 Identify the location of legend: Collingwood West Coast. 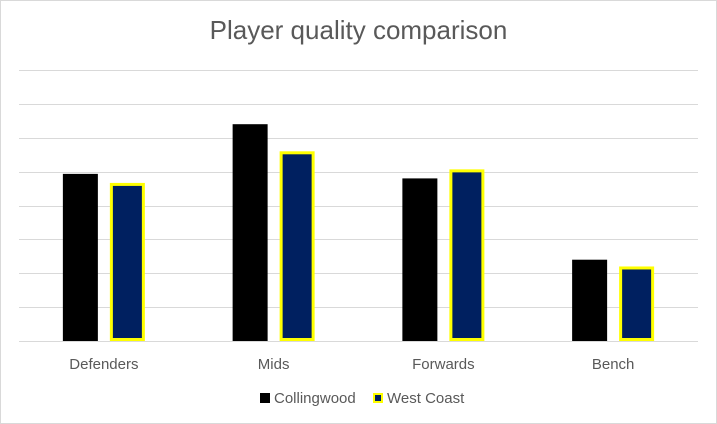
(362, 398).